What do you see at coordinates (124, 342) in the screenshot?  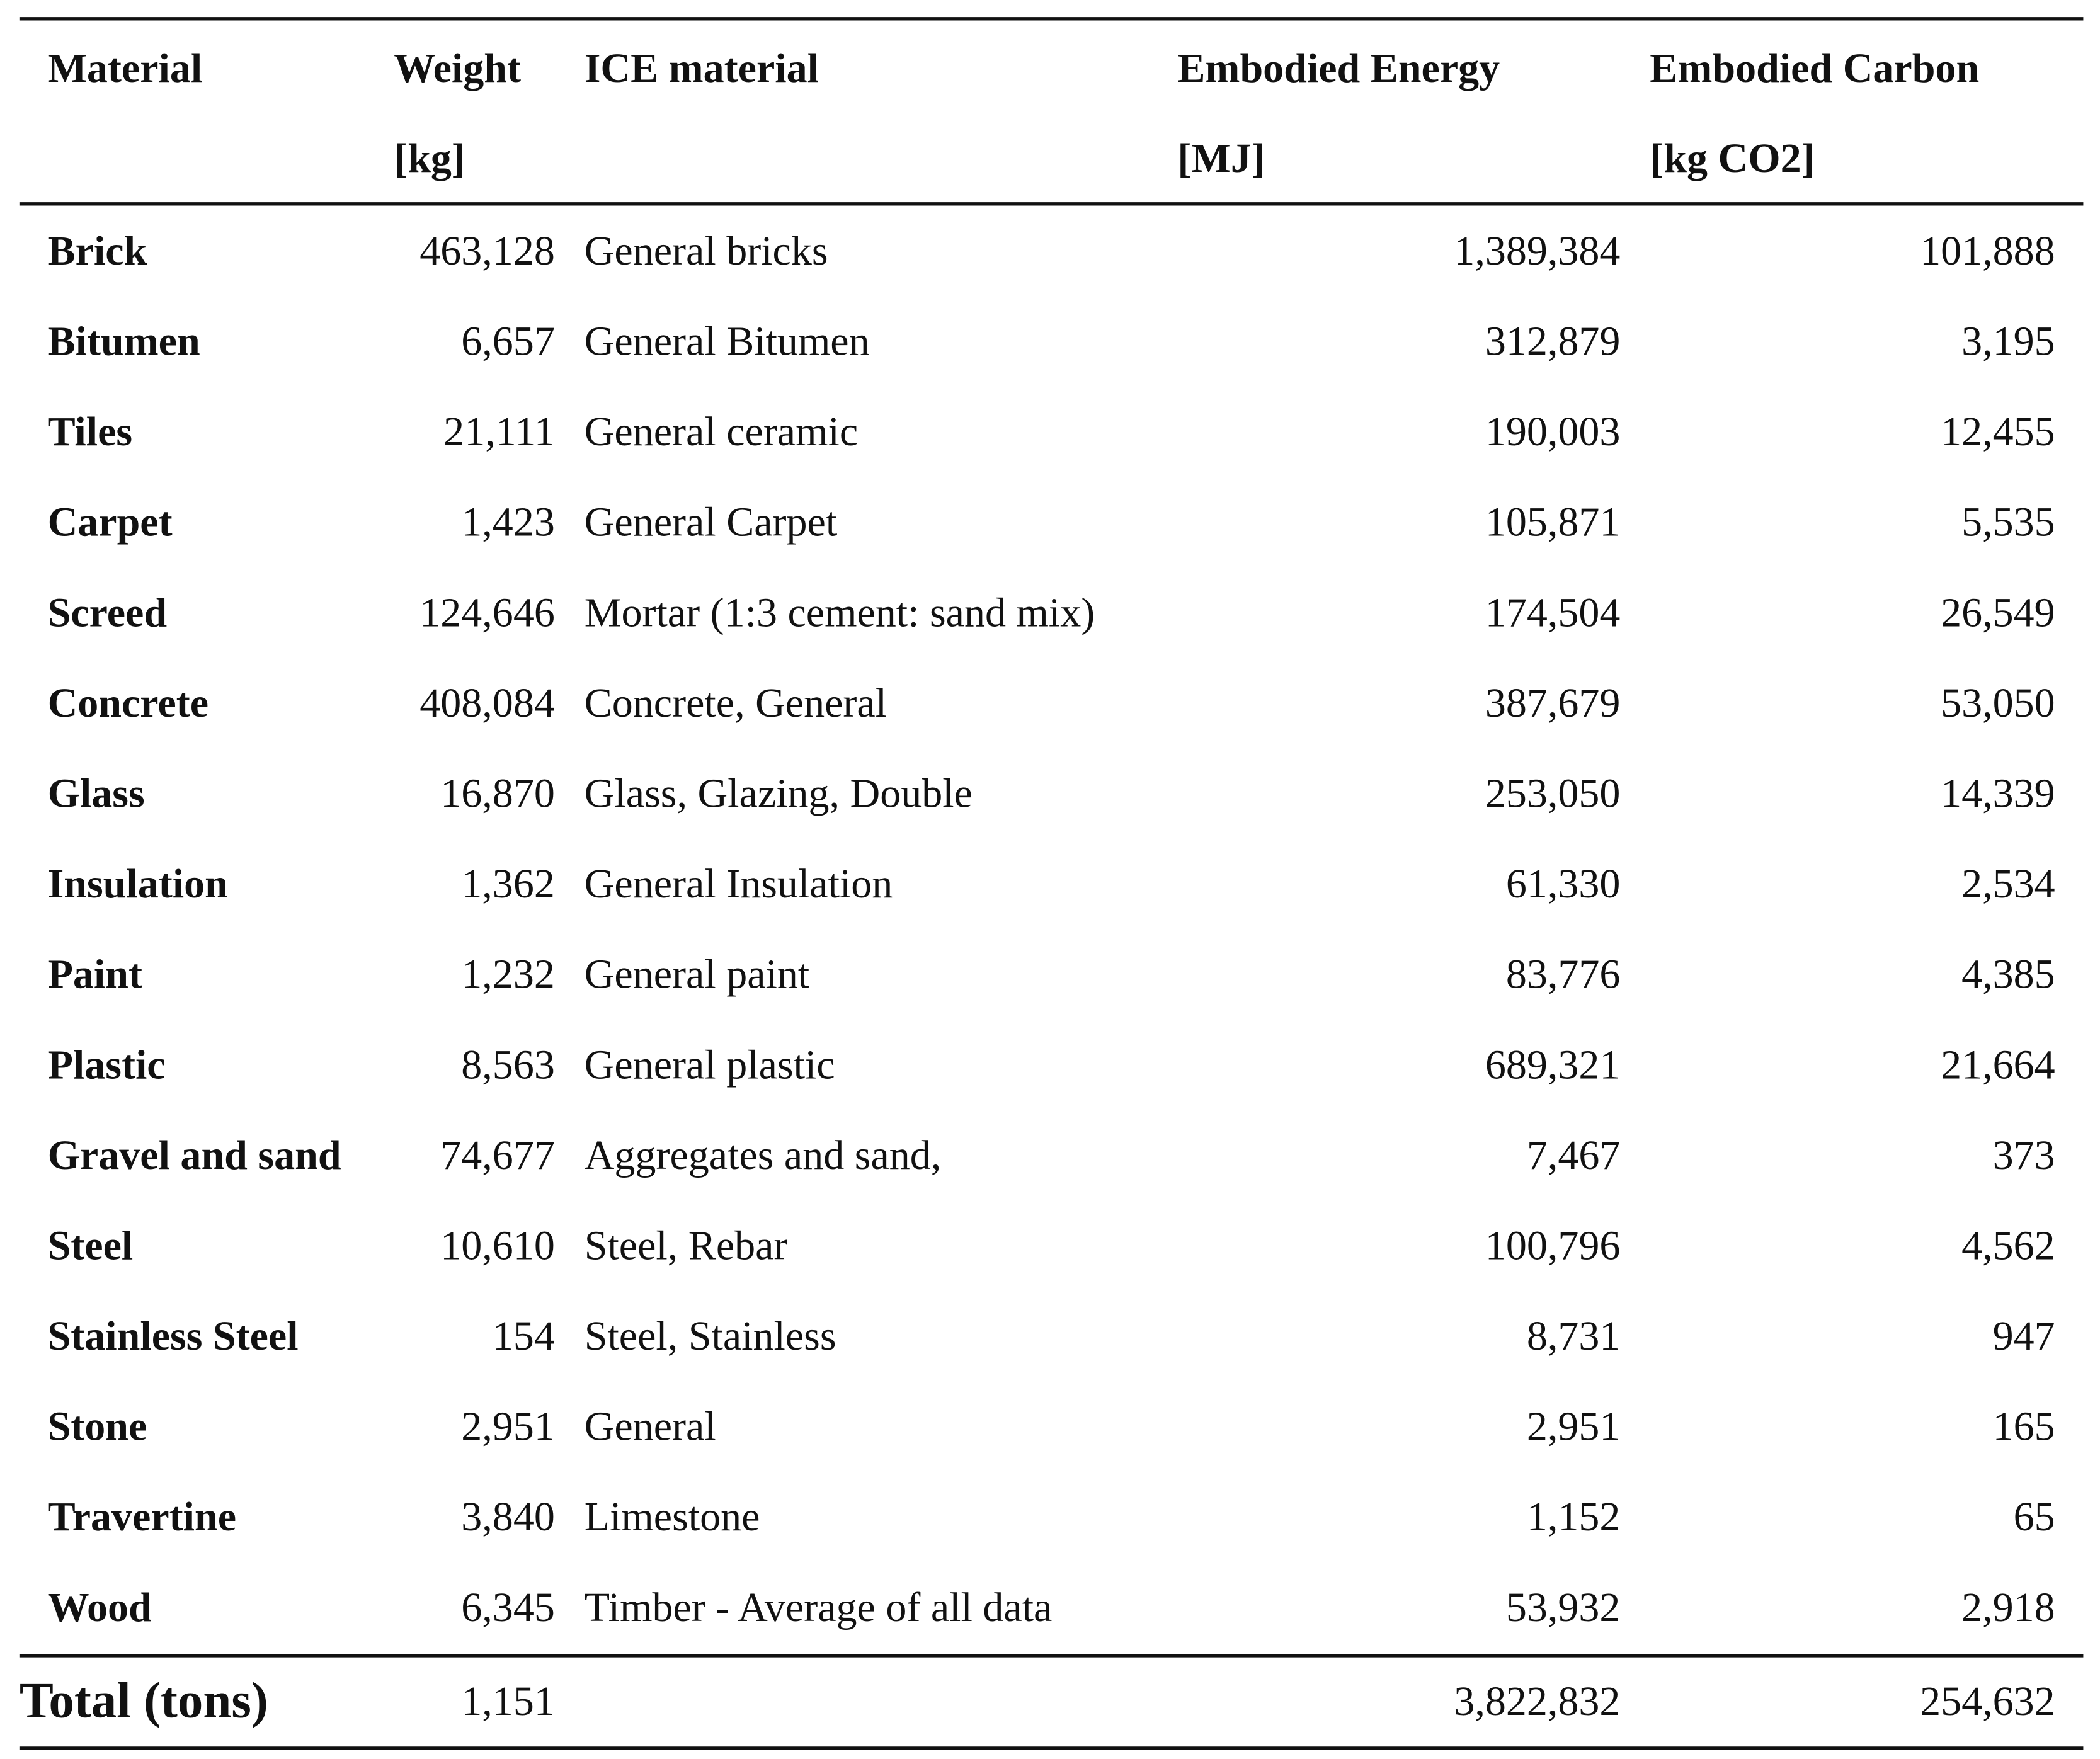 I see `row-label: Bitumen` at bounding box center [124, 342].